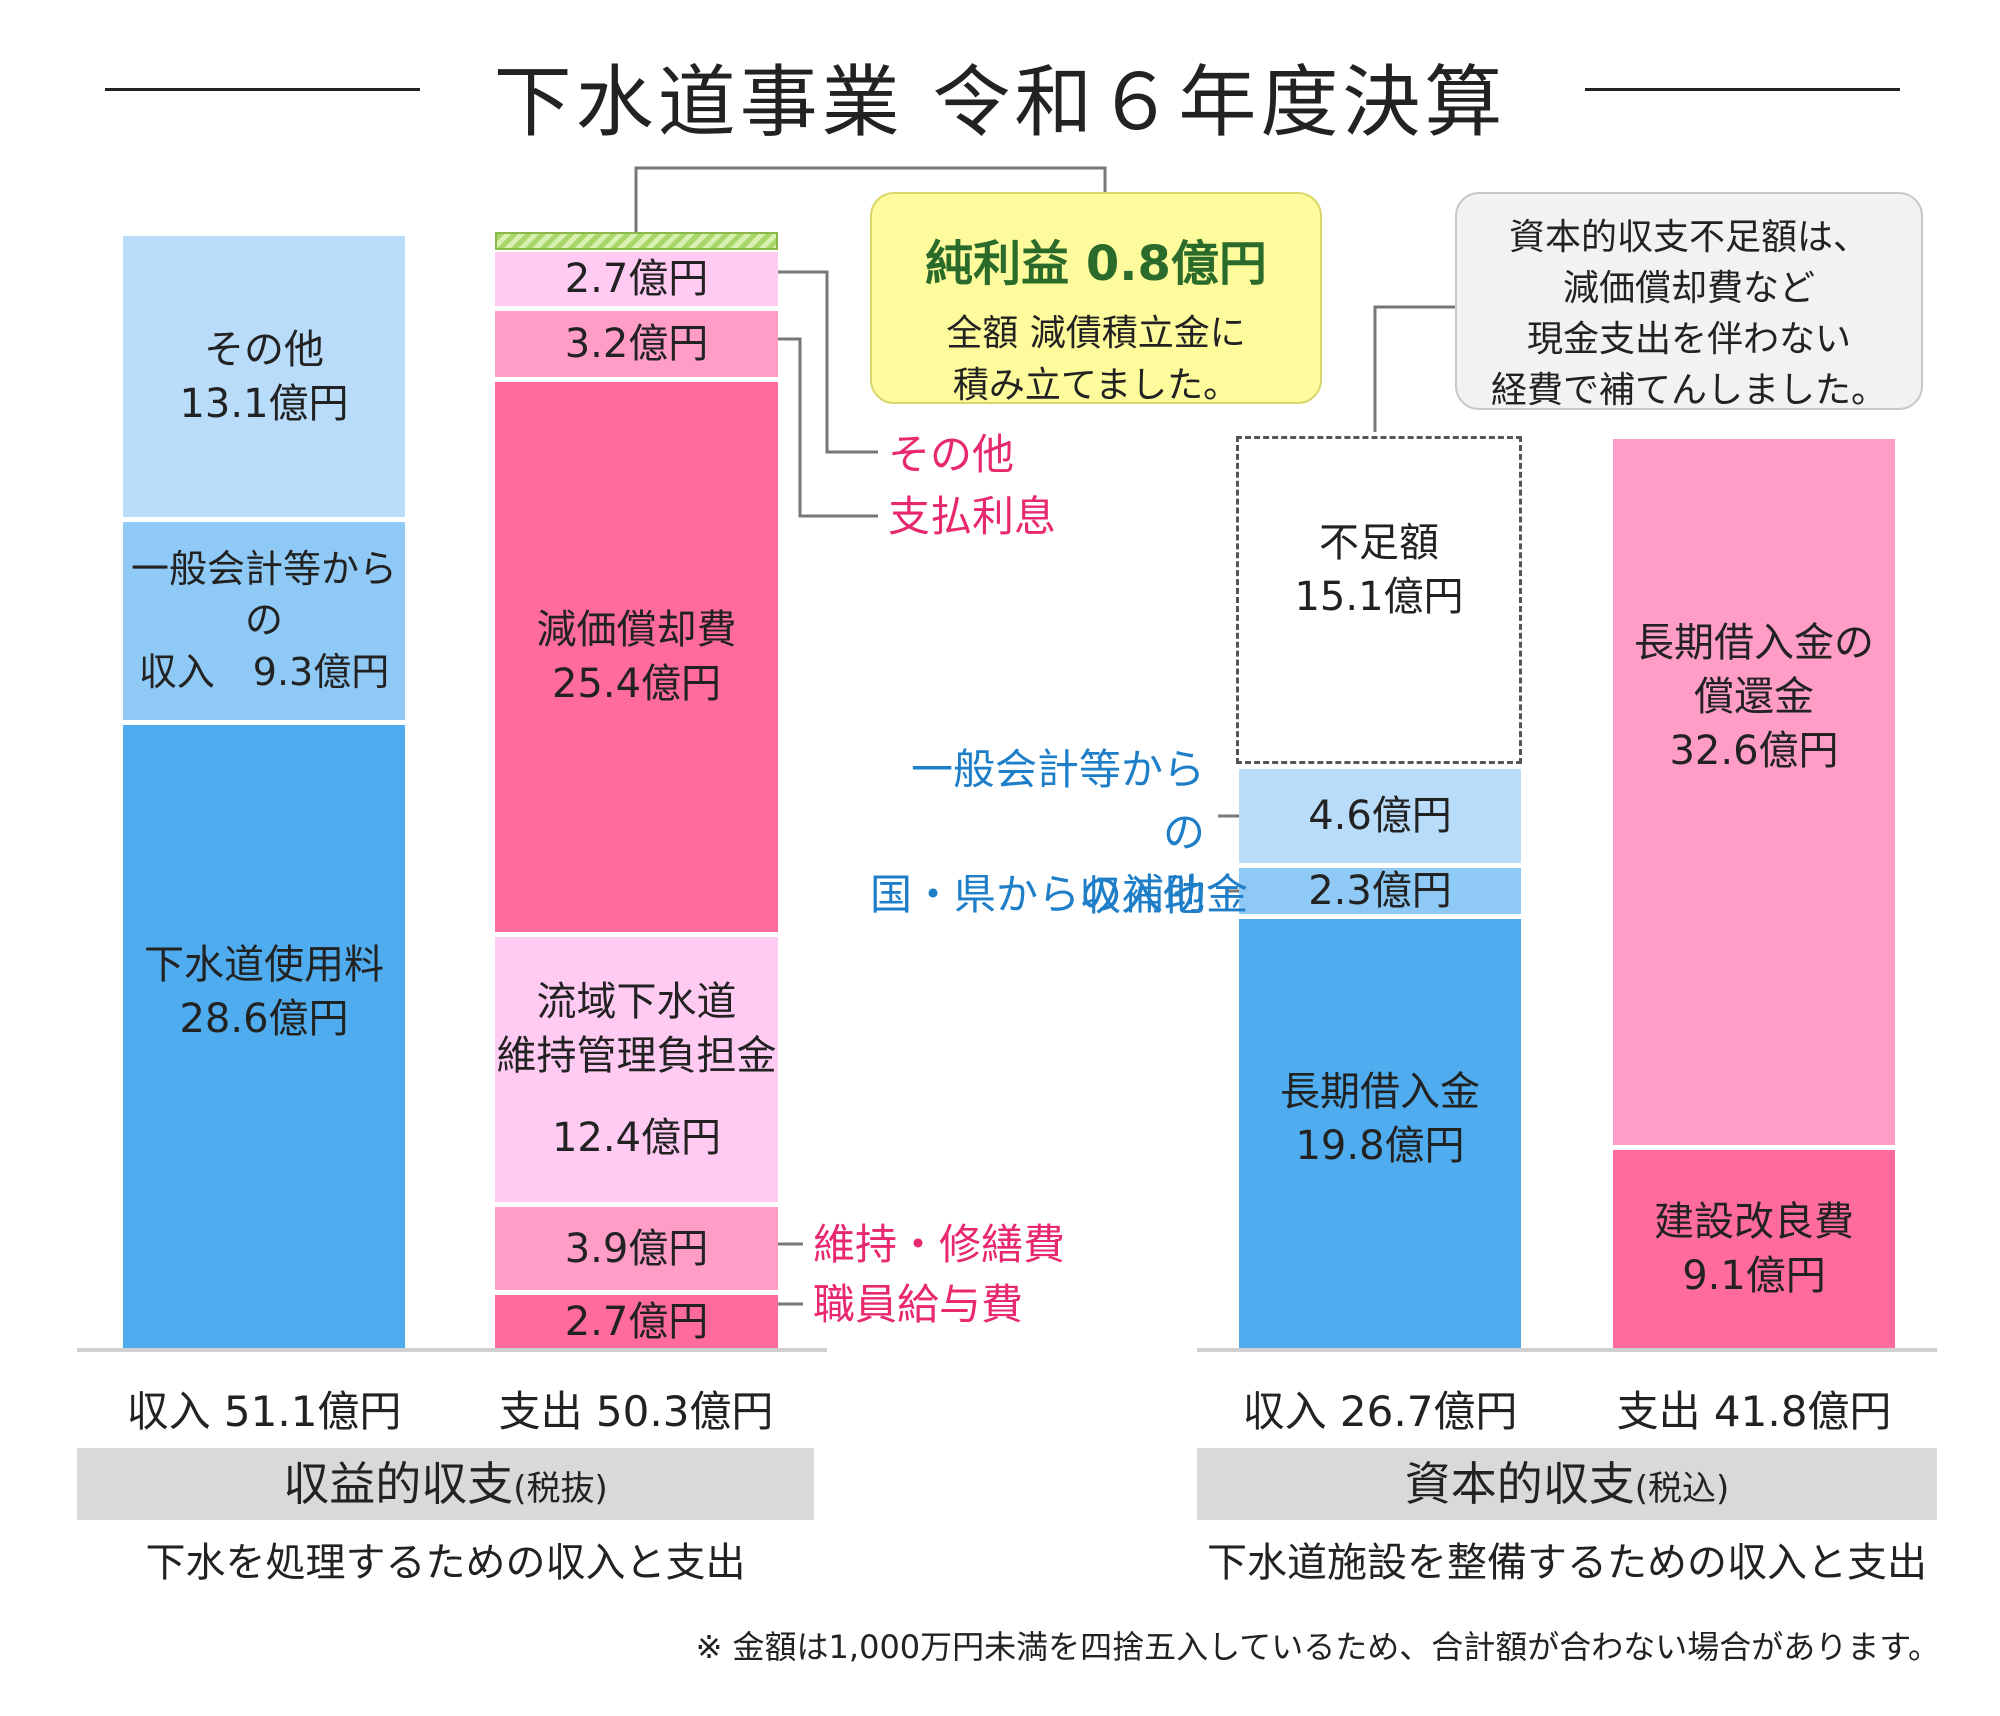 This screenshot has width=2000, height=1716. I want to click on callout-maintenance: 維持・修繕費, so click(939, 1244).